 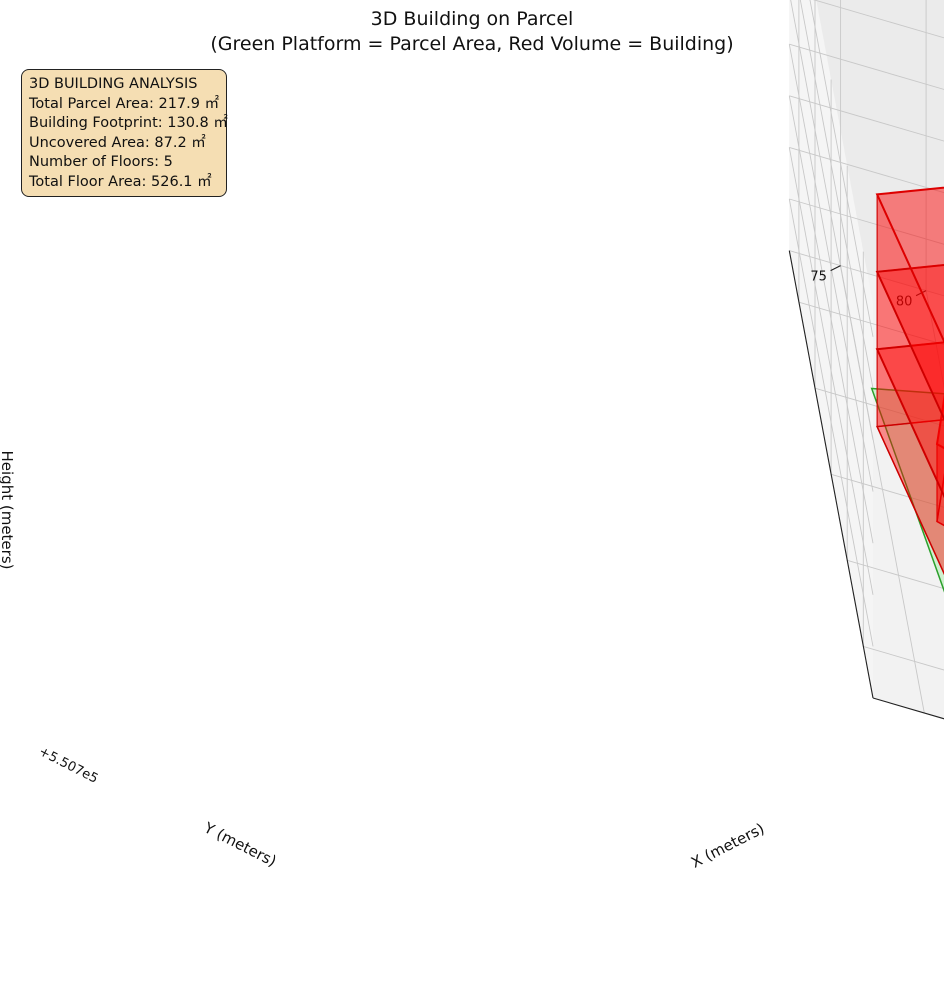 What do you see at coordinates (835, 268) in the screenshot?
I see `y-tick-mark` at bounding box center [835, 268].